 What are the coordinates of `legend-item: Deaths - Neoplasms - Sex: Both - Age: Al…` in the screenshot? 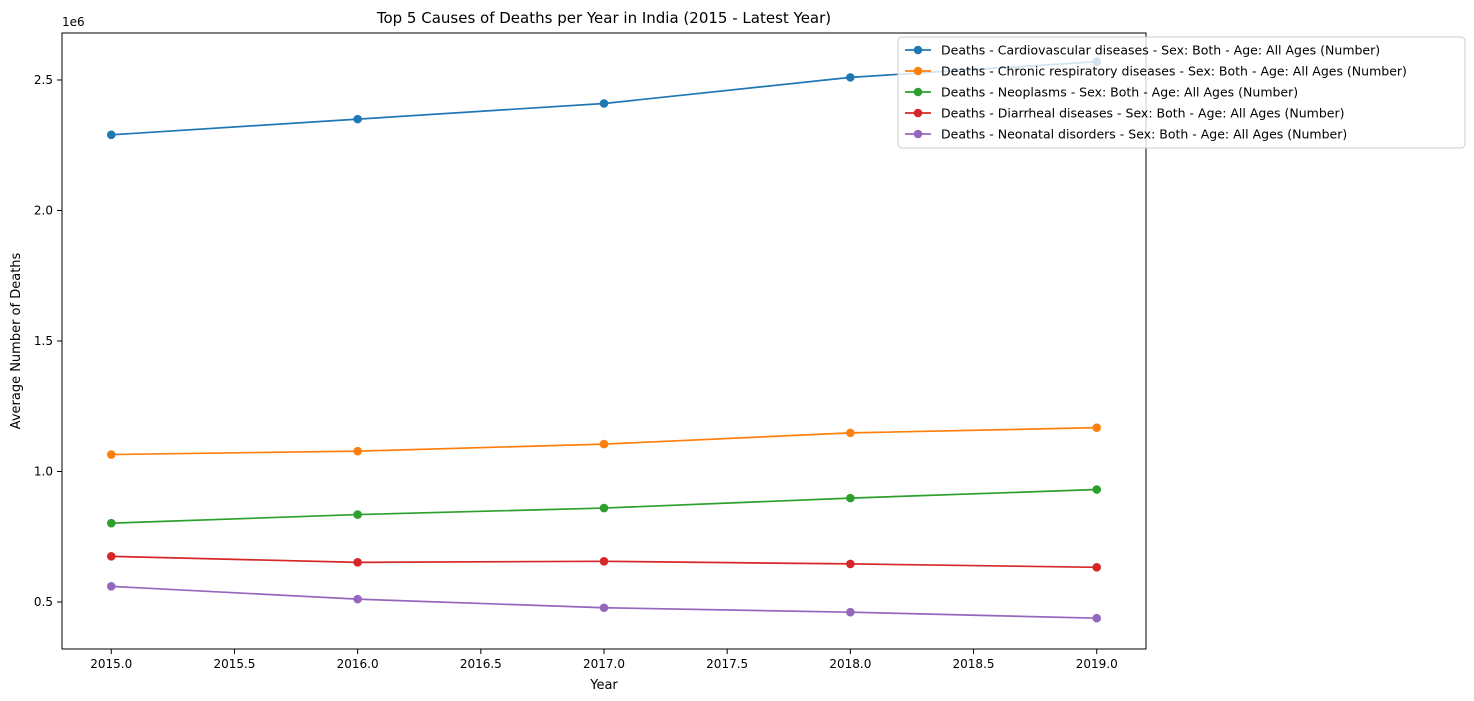 It's located at (1101, 92).